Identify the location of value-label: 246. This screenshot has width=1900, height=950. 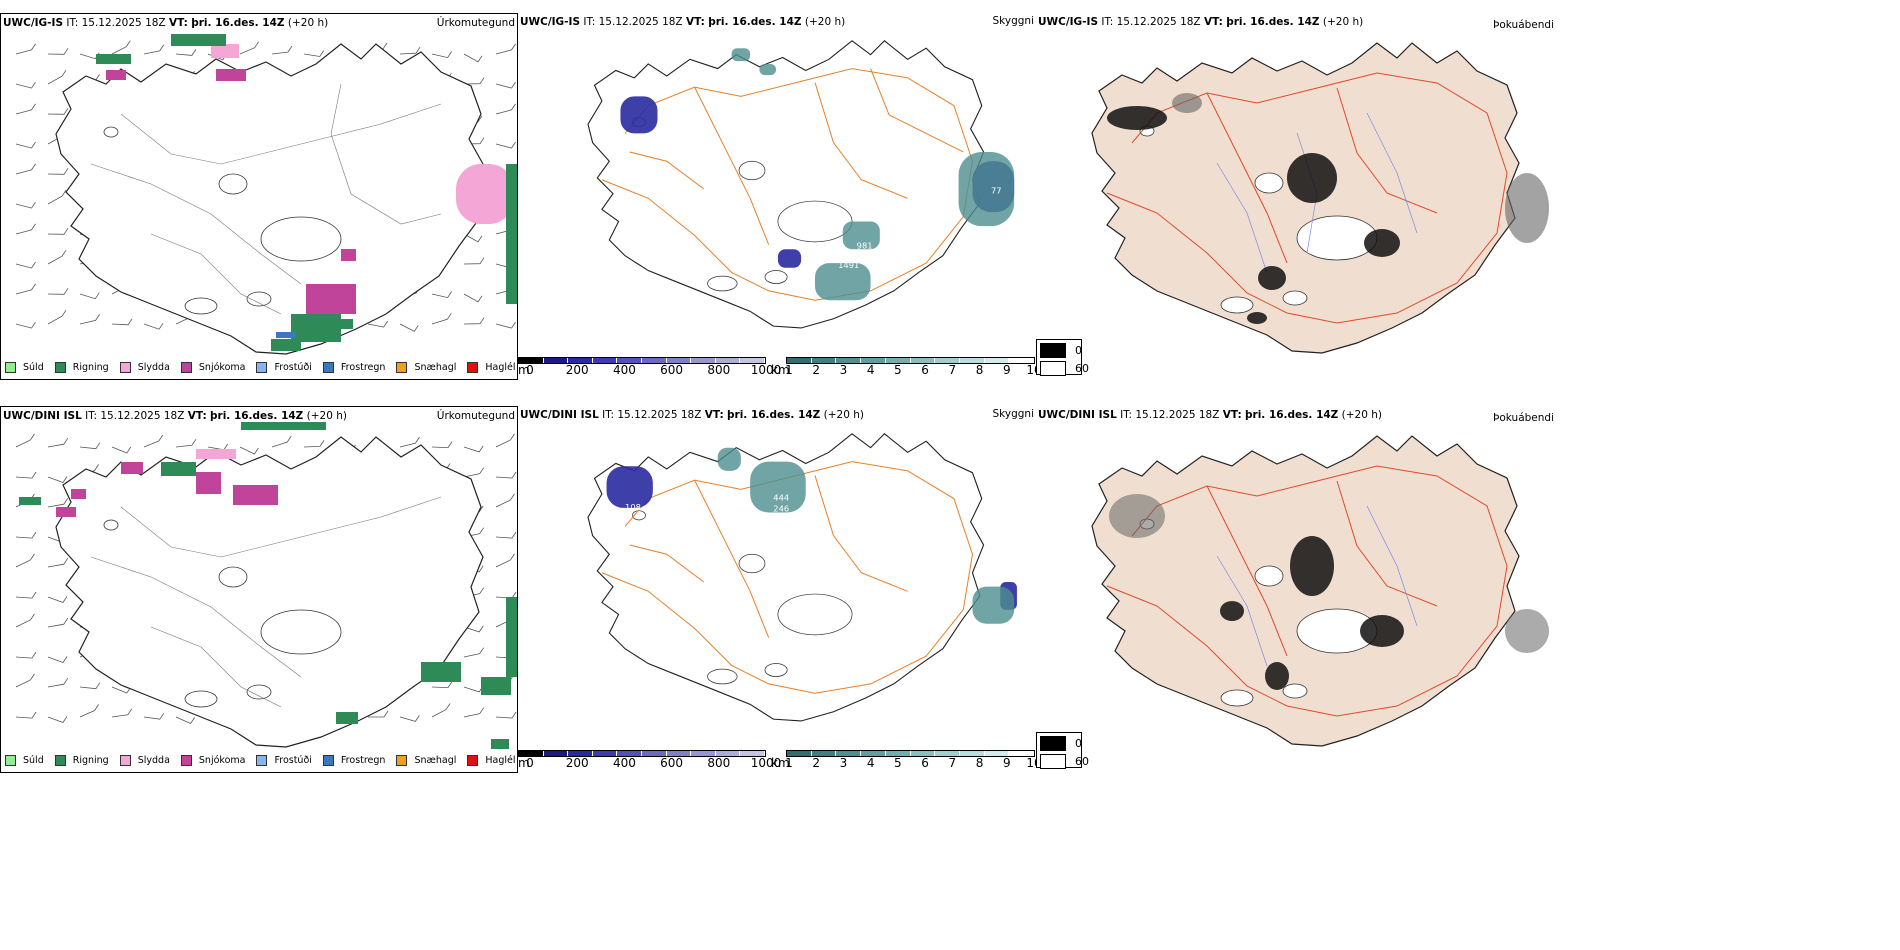
(781, 509).